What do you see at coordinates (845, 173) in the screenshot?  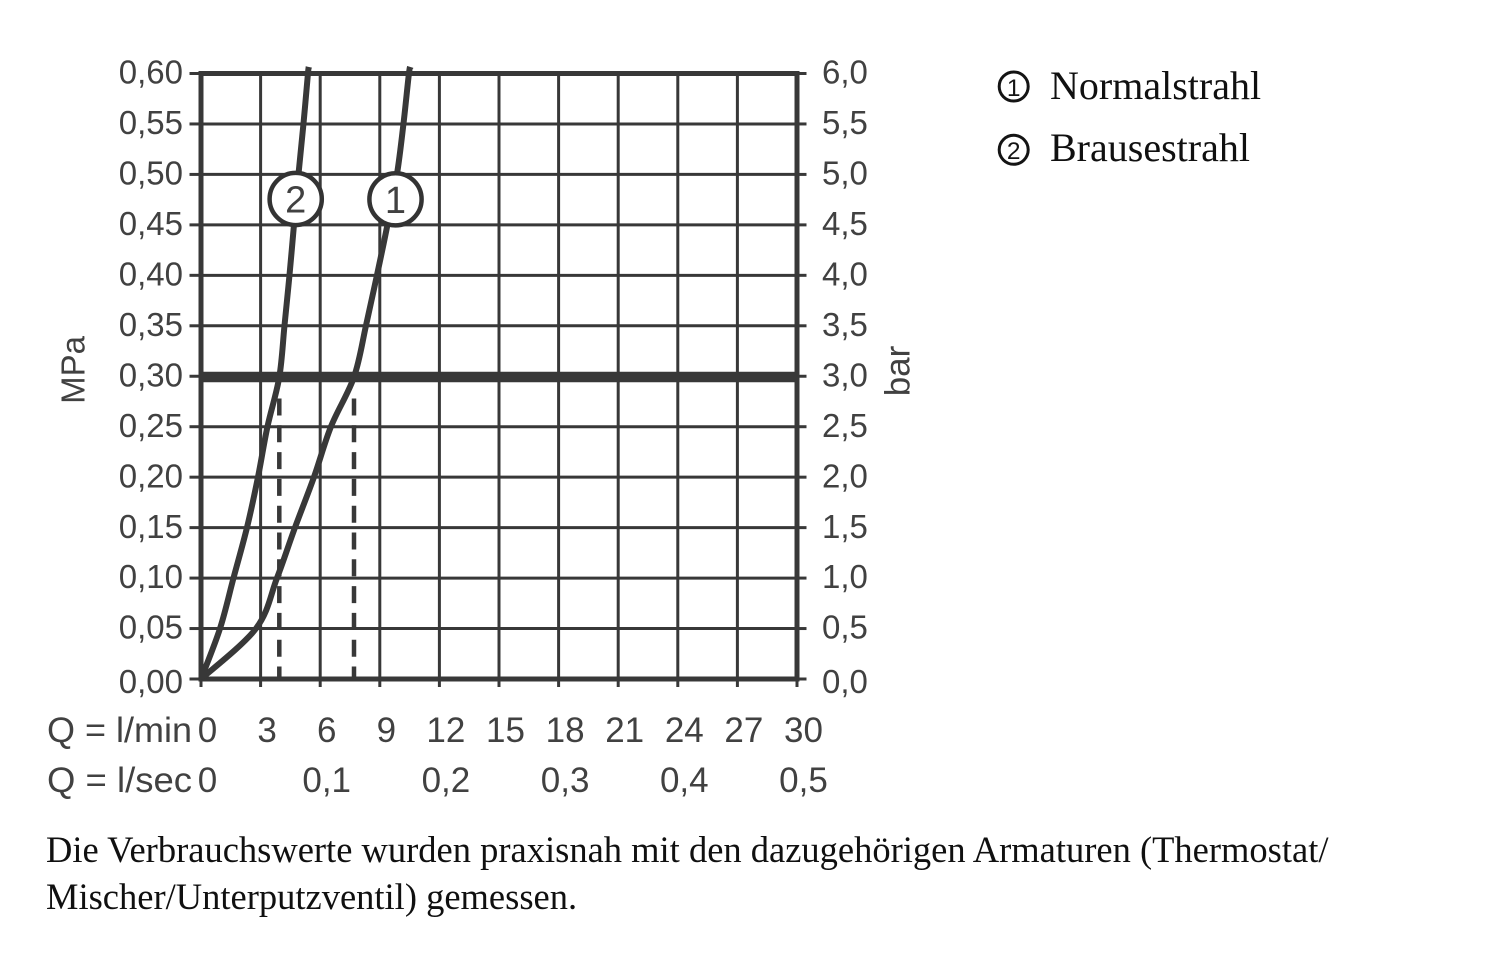 I see `svg-text: 5,0` at bounding box center [845, 173].